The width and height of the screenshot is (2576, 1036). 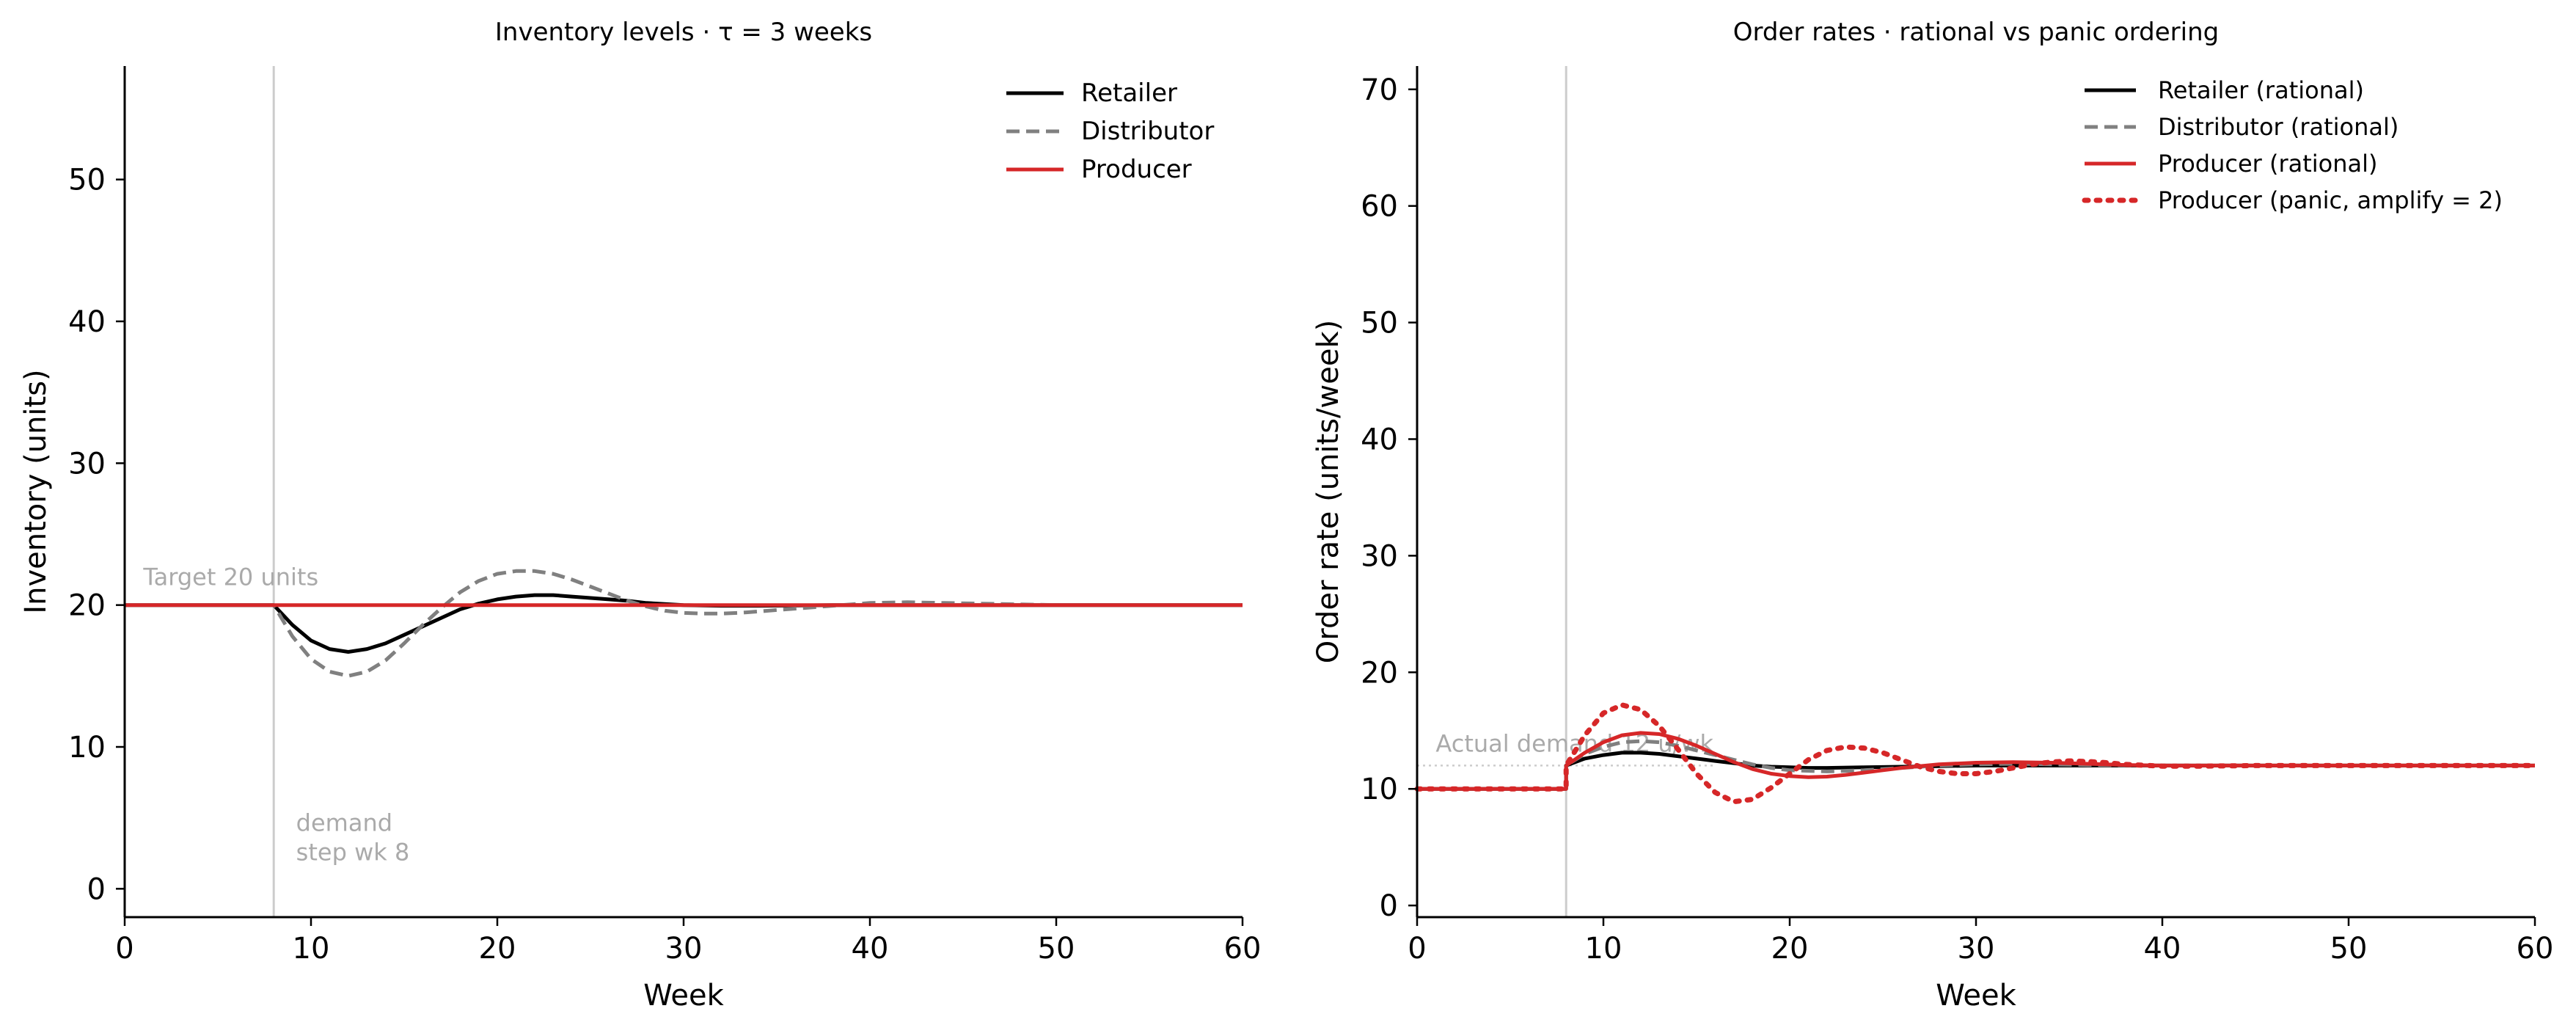 I want to click on legend-label: Retailer (rational), so click(x=2261, y=90).